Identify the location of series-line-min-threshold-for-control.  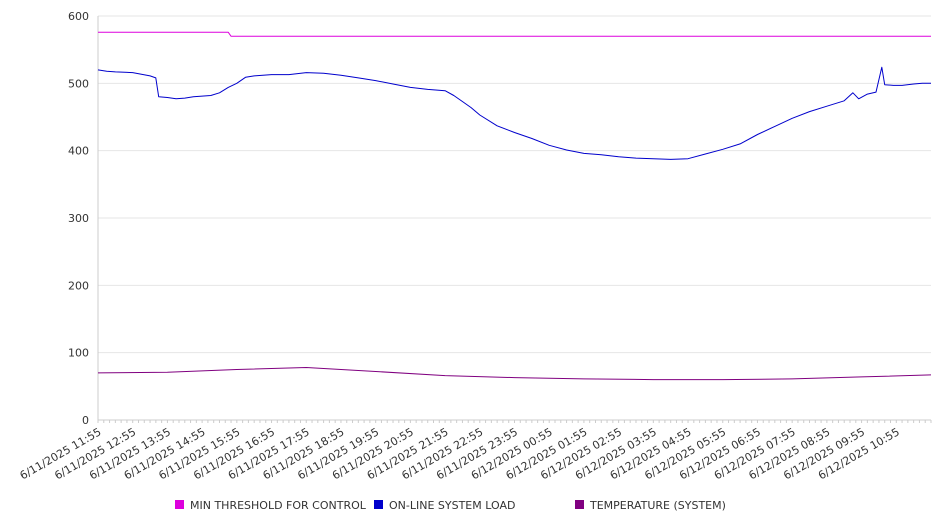
(514, 34).